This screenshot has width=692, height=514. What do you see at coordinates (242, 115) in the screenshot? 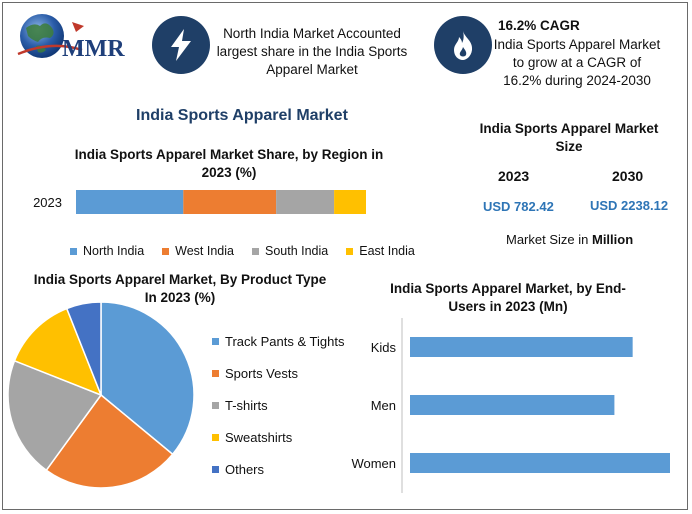
I see `main-title: India Sports Apparel Market` at bounding box center [242, 115].